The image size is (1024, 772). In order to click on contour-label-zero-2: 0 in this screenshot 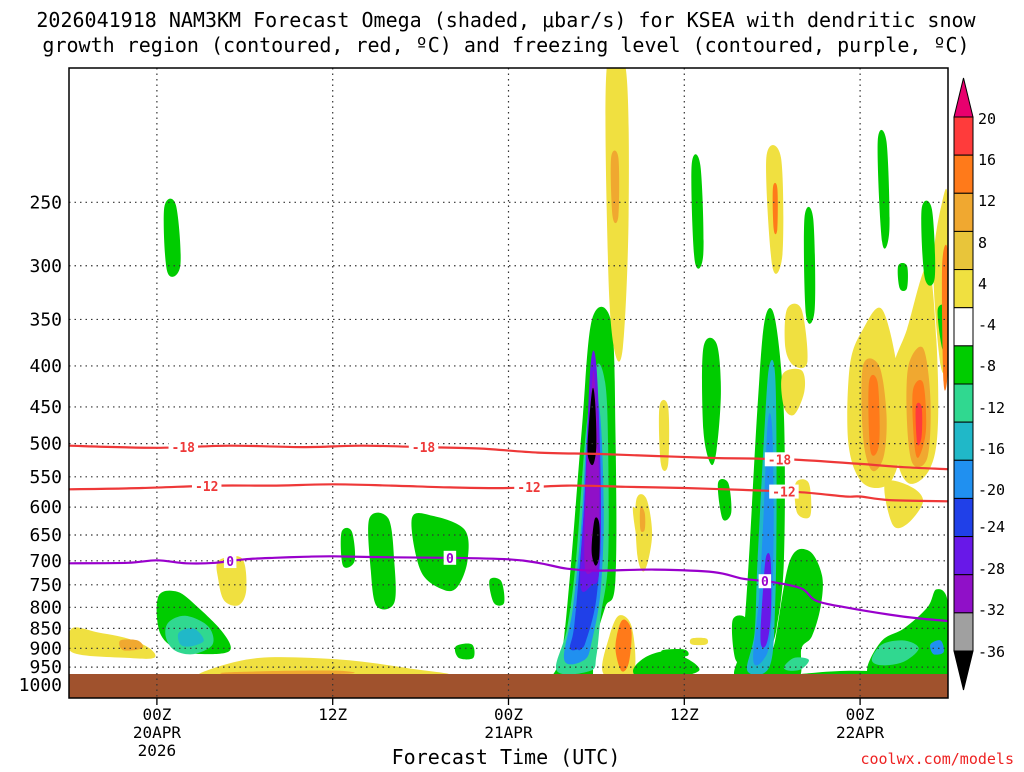, I will do `click(765, 582)`.